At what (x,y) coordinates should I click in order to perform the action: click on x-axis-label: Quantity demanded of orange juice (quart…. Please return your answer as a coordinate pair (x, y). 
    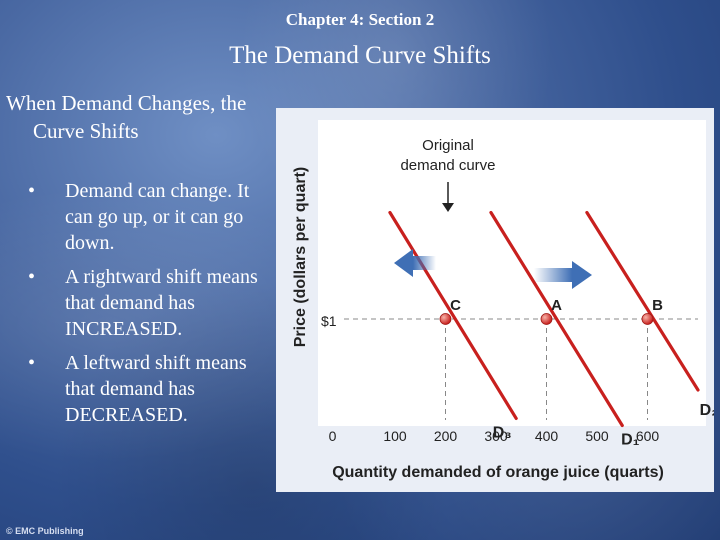
    Looking at the image, I should click on (498, 472).